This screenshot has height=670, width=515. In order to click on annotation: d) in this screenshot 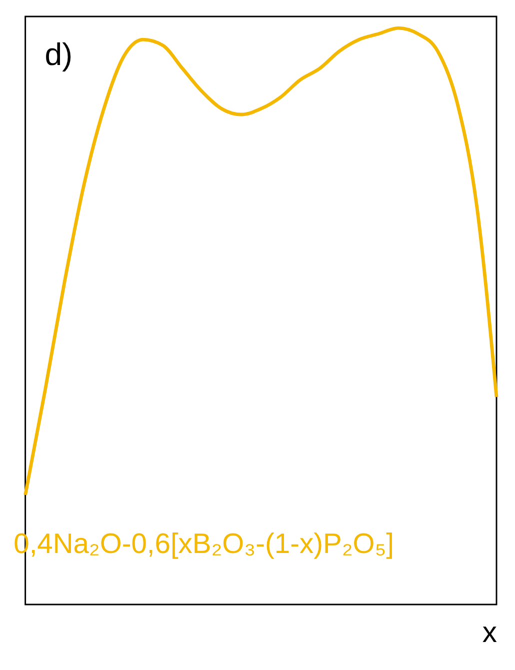, I will do `click(58, 54)`.